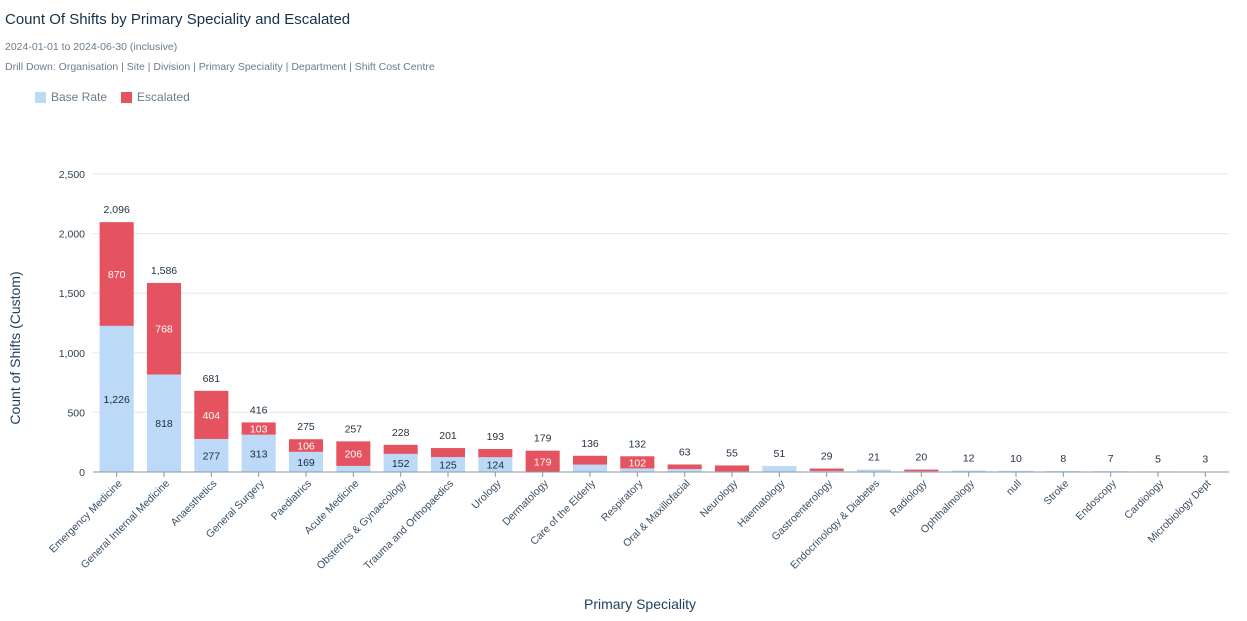 The image size is (1247, 621). What do you see at coordinates (638, 444) in the screenshot?
I see `data-label-total: 132` at bounding box center [638, 444].